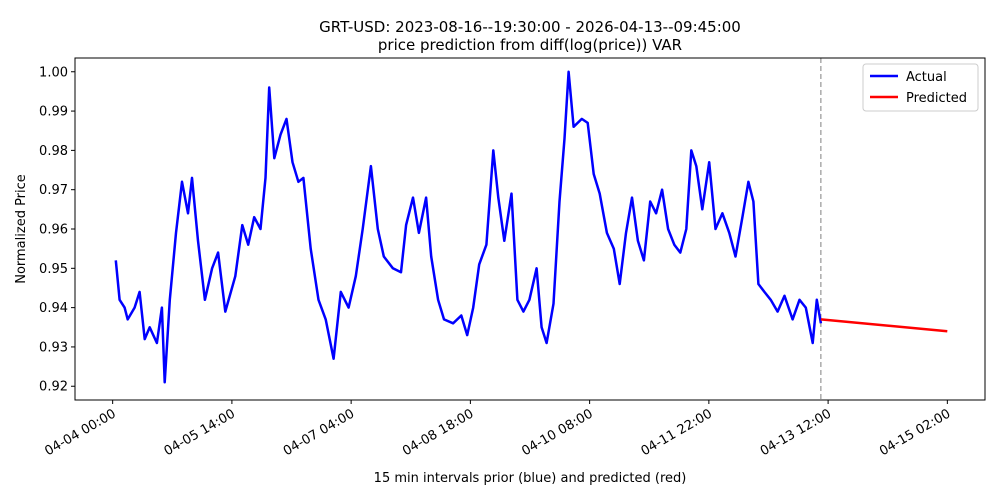 The width and height of the screenshot is (1000, 500). I want to click on legend: Actual Predicted, so click(920, 87).